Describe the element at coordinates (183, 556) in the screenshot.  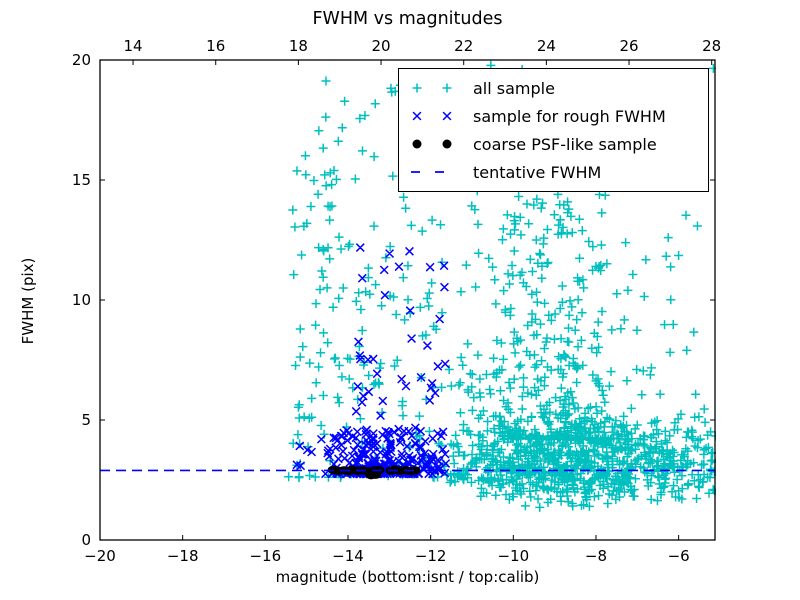
I see `x-bottom-tick-label: −18` at that location.